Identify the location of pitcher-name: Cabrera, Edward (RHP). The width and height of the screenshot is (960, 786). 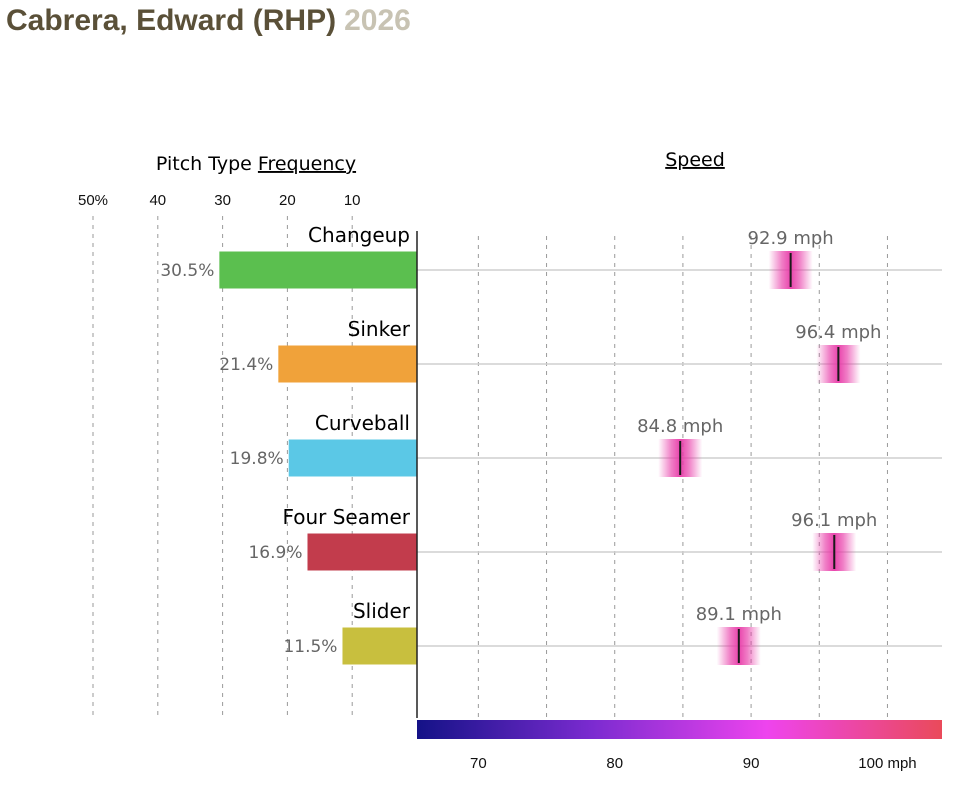
(171, 20).